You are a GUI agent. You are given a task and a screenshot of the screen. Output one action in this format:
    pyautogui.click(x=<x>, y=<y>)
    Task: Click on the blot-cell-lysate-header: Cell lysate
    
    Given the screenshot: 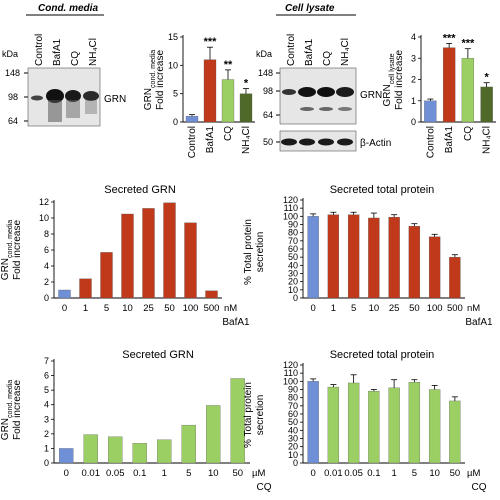 What is the action you would take?
    pyautogui.click(x=310, y=8)
    